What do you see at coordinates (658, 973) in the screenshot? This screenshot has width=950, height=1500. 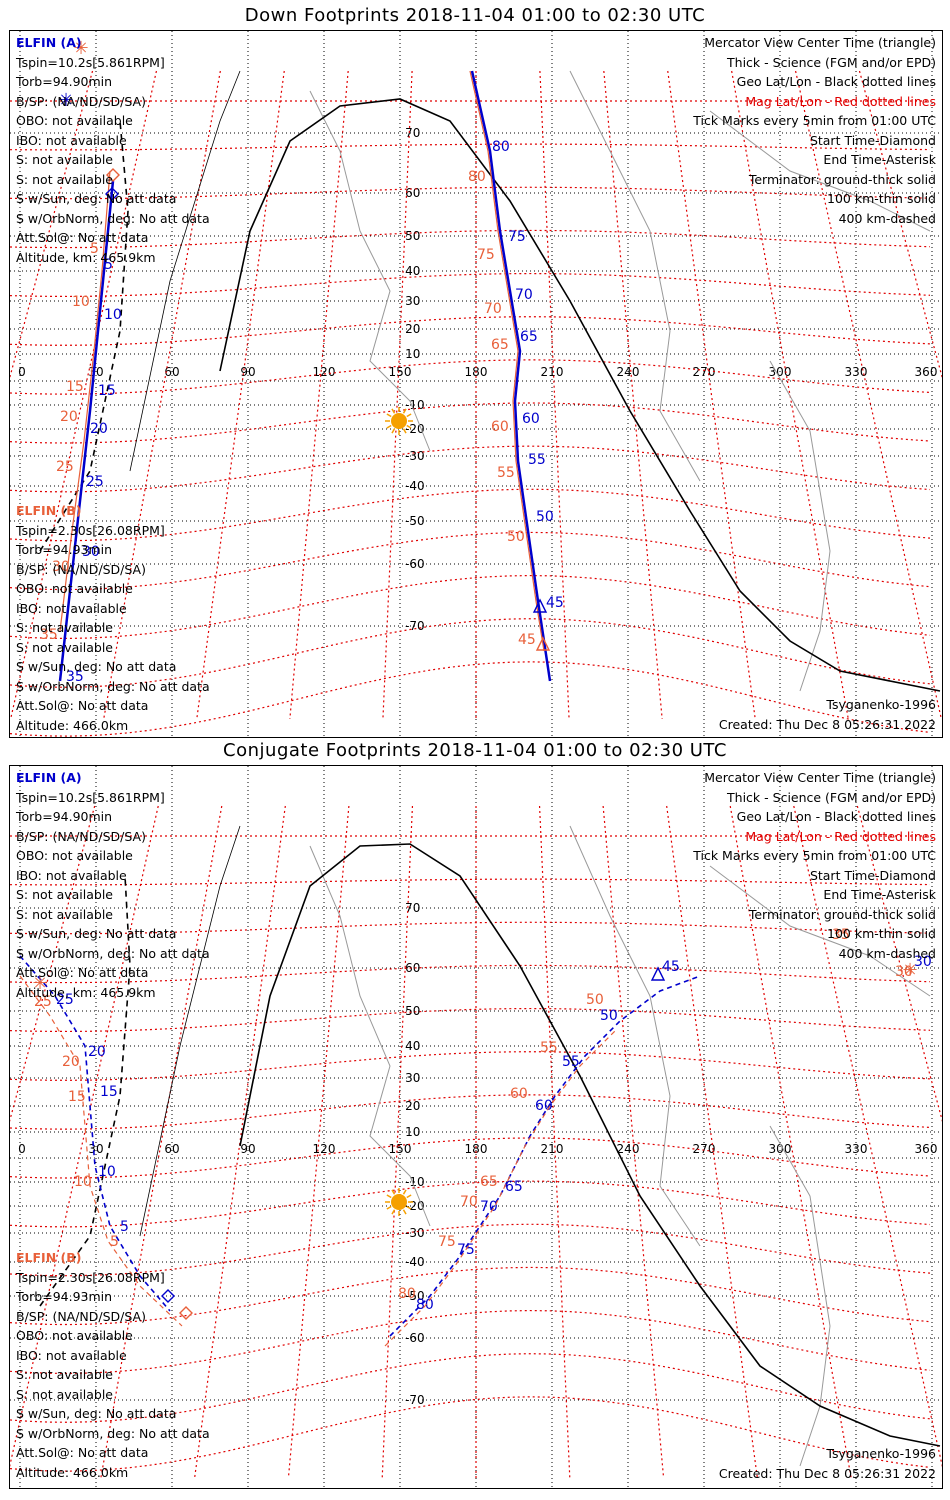 I see `triangle-marker` at bounding box center [658, 973].